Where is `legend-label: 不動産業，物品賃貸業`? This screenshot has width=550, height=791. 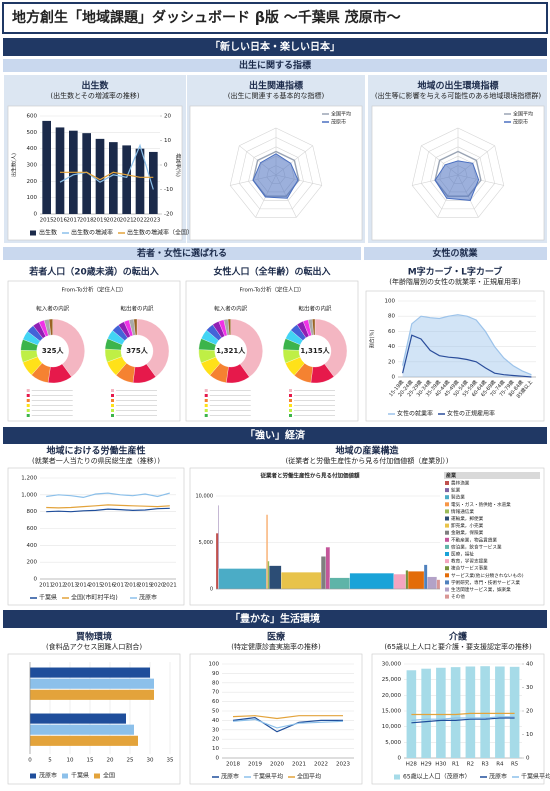
legend-label: 不動産業，物品賃貸業 is located at coordinates (474, 539).